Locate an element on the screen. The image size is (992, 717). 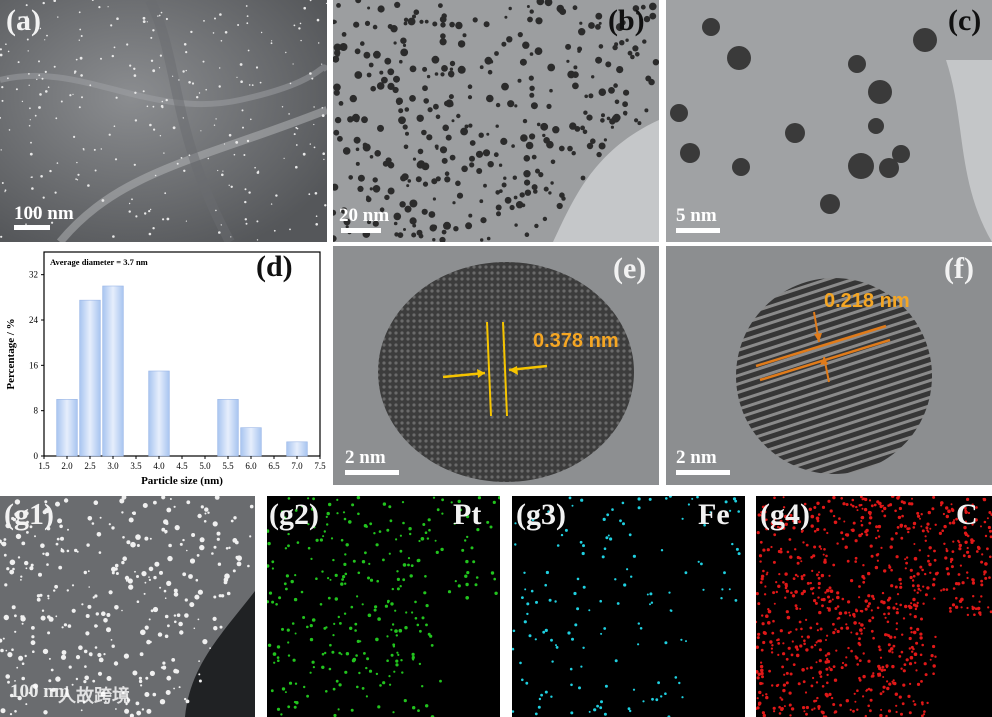
c-map-dots is located at coordinates (874, 606).